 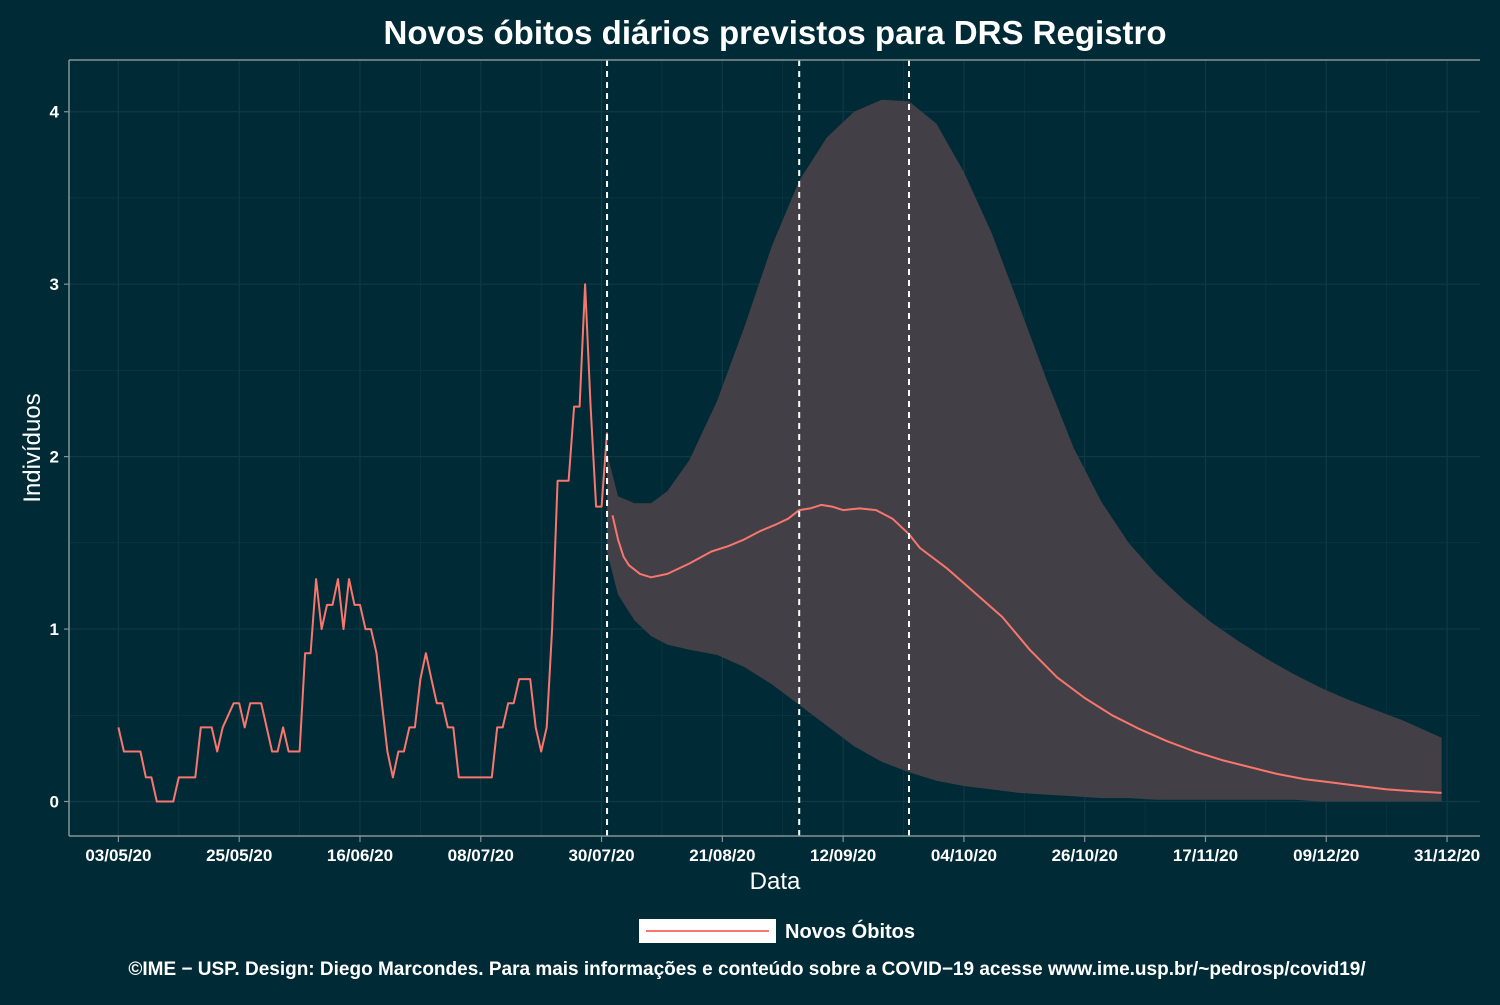 I want to click on y-axis-label: Indivíduos, so click(x=32, y=447).